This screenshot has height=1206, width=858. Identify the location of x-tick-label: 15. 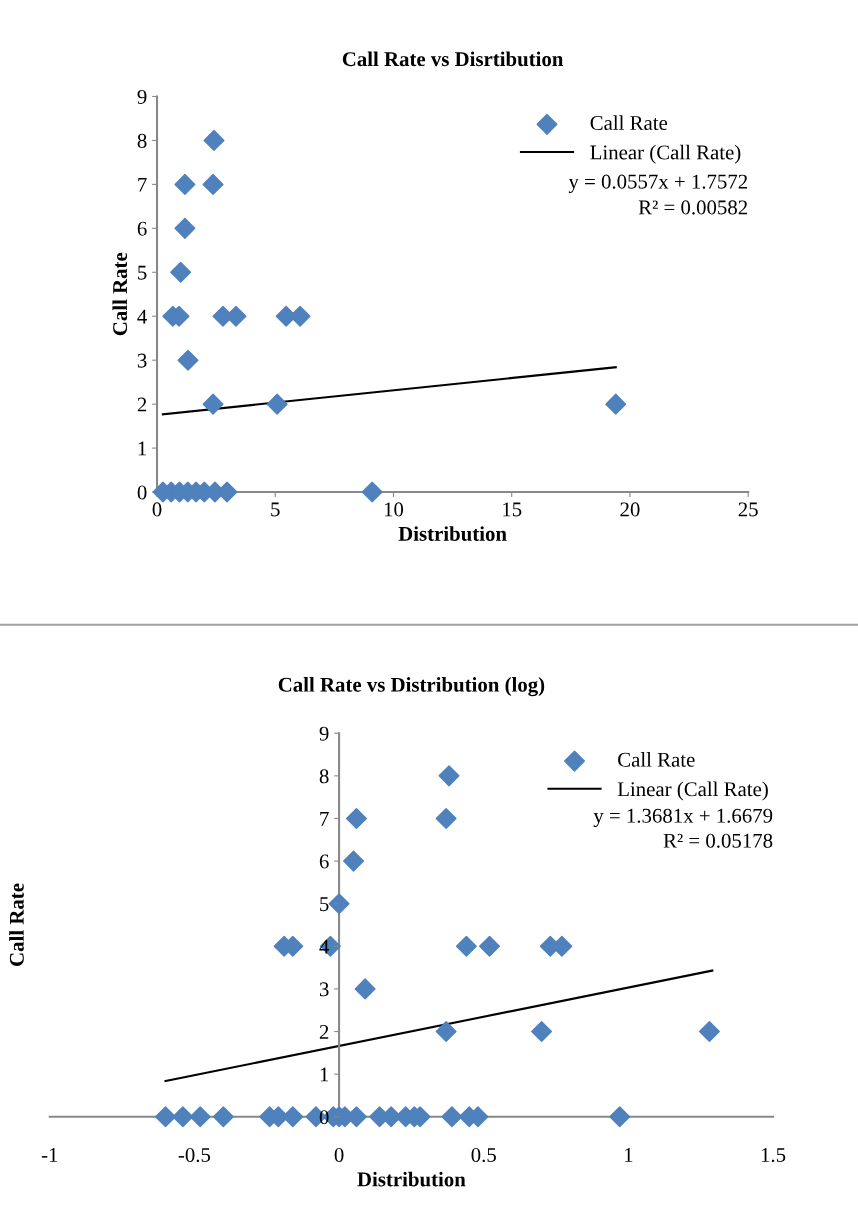
(512, 509).